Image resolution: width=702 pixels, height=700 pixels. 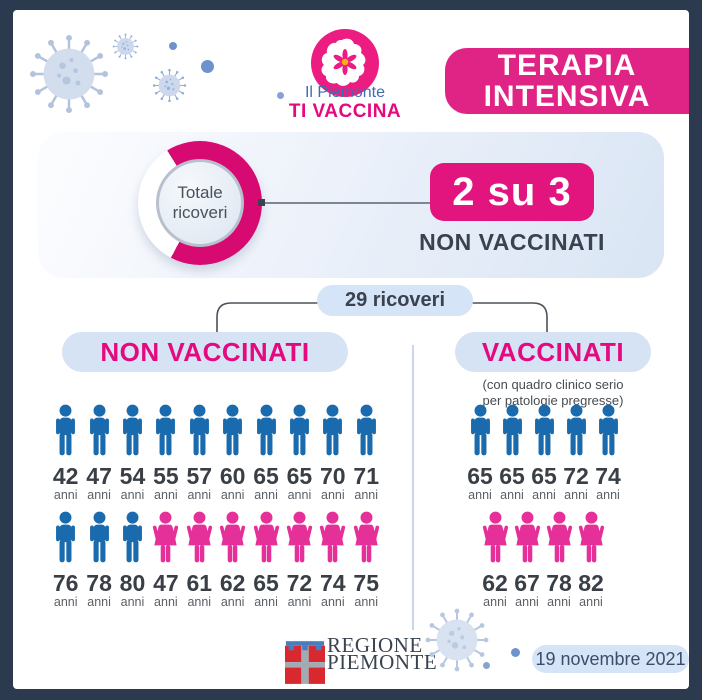 I want to click on title-banner: TERAPIA INTENSIVA, so click(x=567, y=81).